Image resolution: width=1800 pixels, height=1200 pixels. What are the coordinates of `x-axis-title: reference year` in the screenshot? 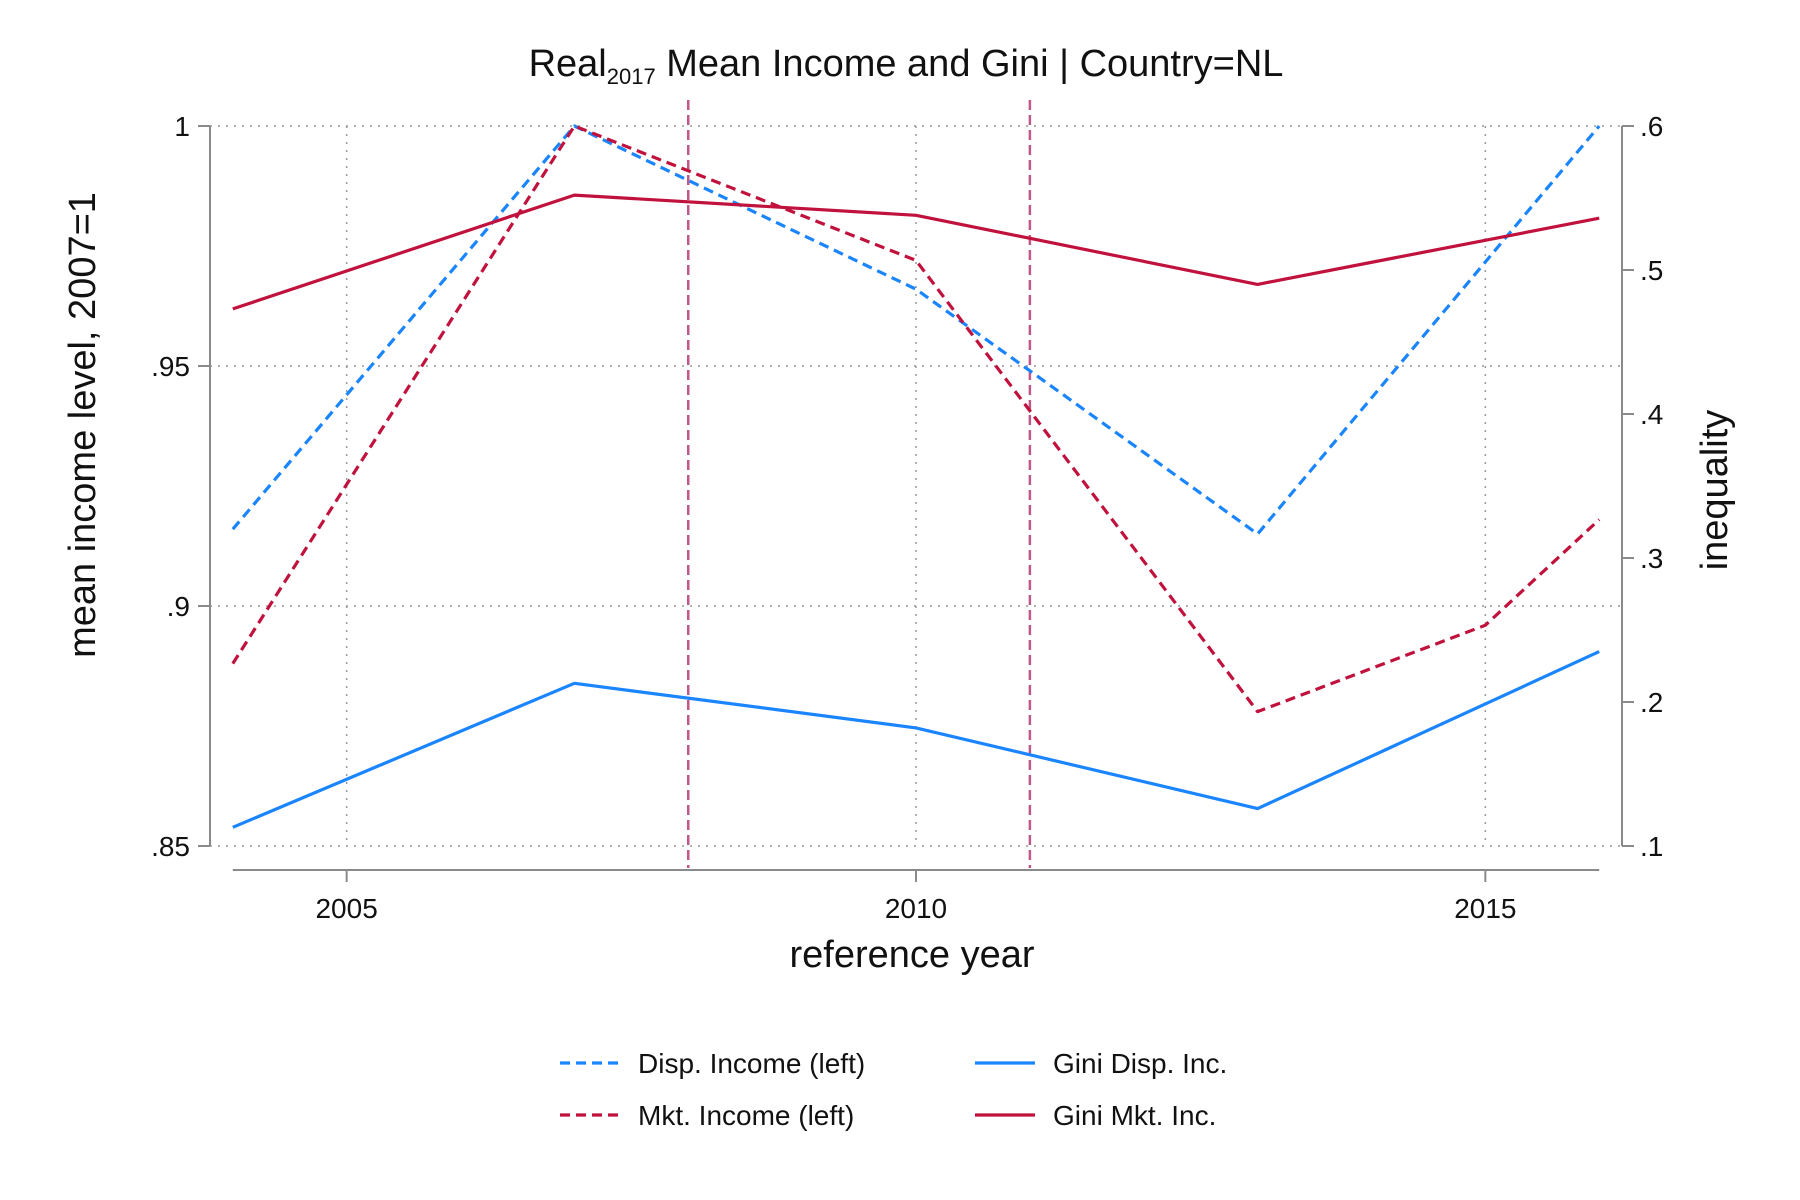 It's located at (911, 955).